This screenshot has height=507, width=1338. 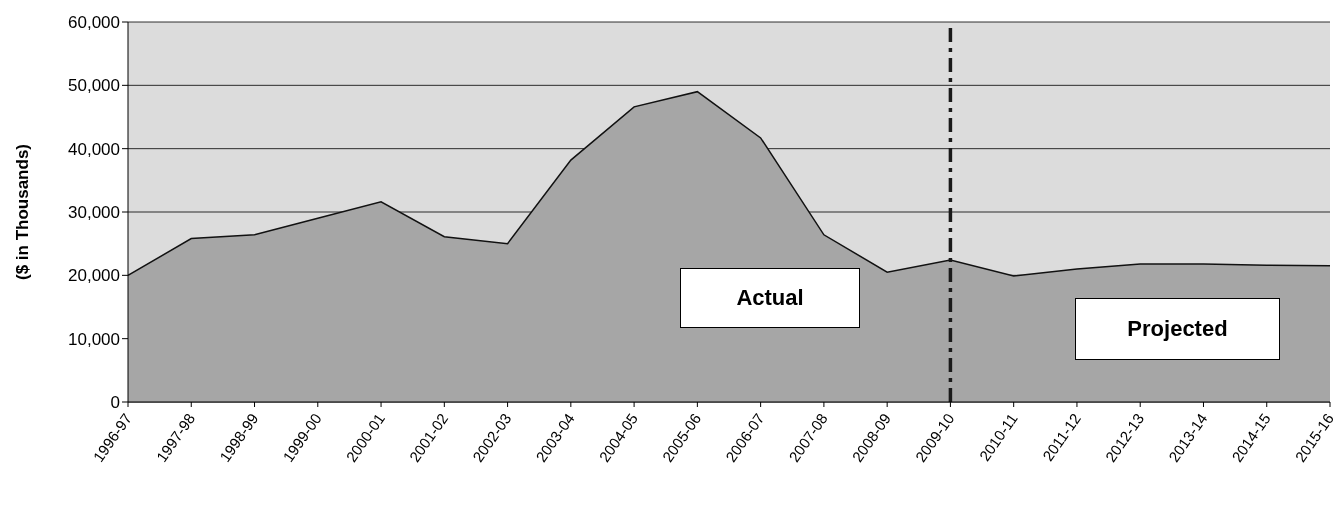 I want to click on y-tick-label: 0, so click(x=115, y=403).